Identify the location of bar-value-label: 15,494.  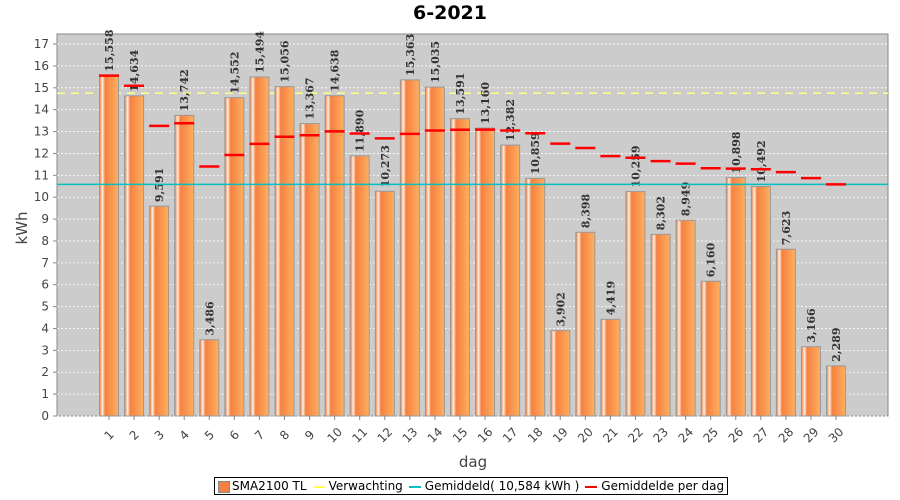
(259, 52).